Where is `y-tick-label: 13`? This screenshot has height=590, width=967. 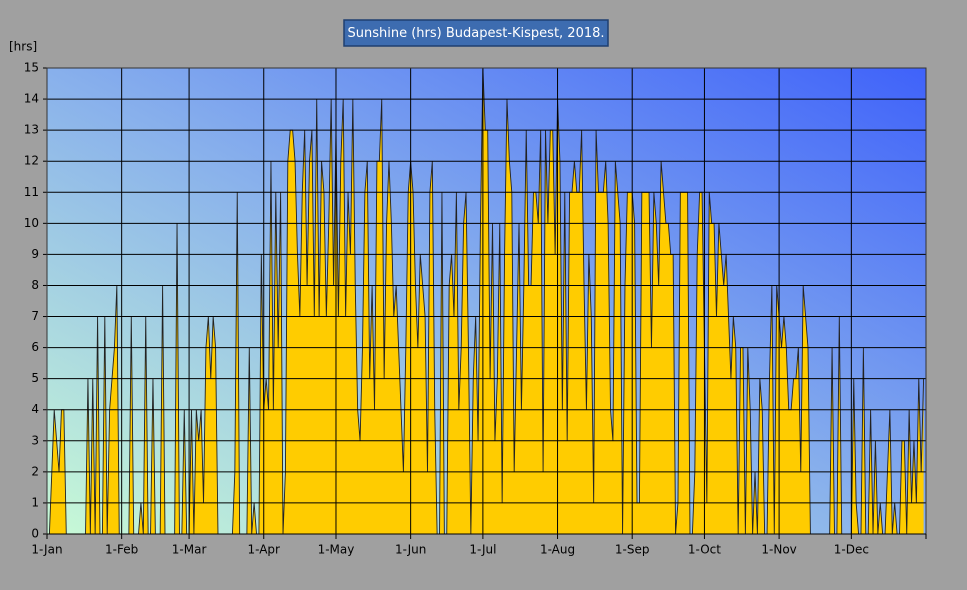
y-tick-label: 13 is located at coordinates (31, 130).